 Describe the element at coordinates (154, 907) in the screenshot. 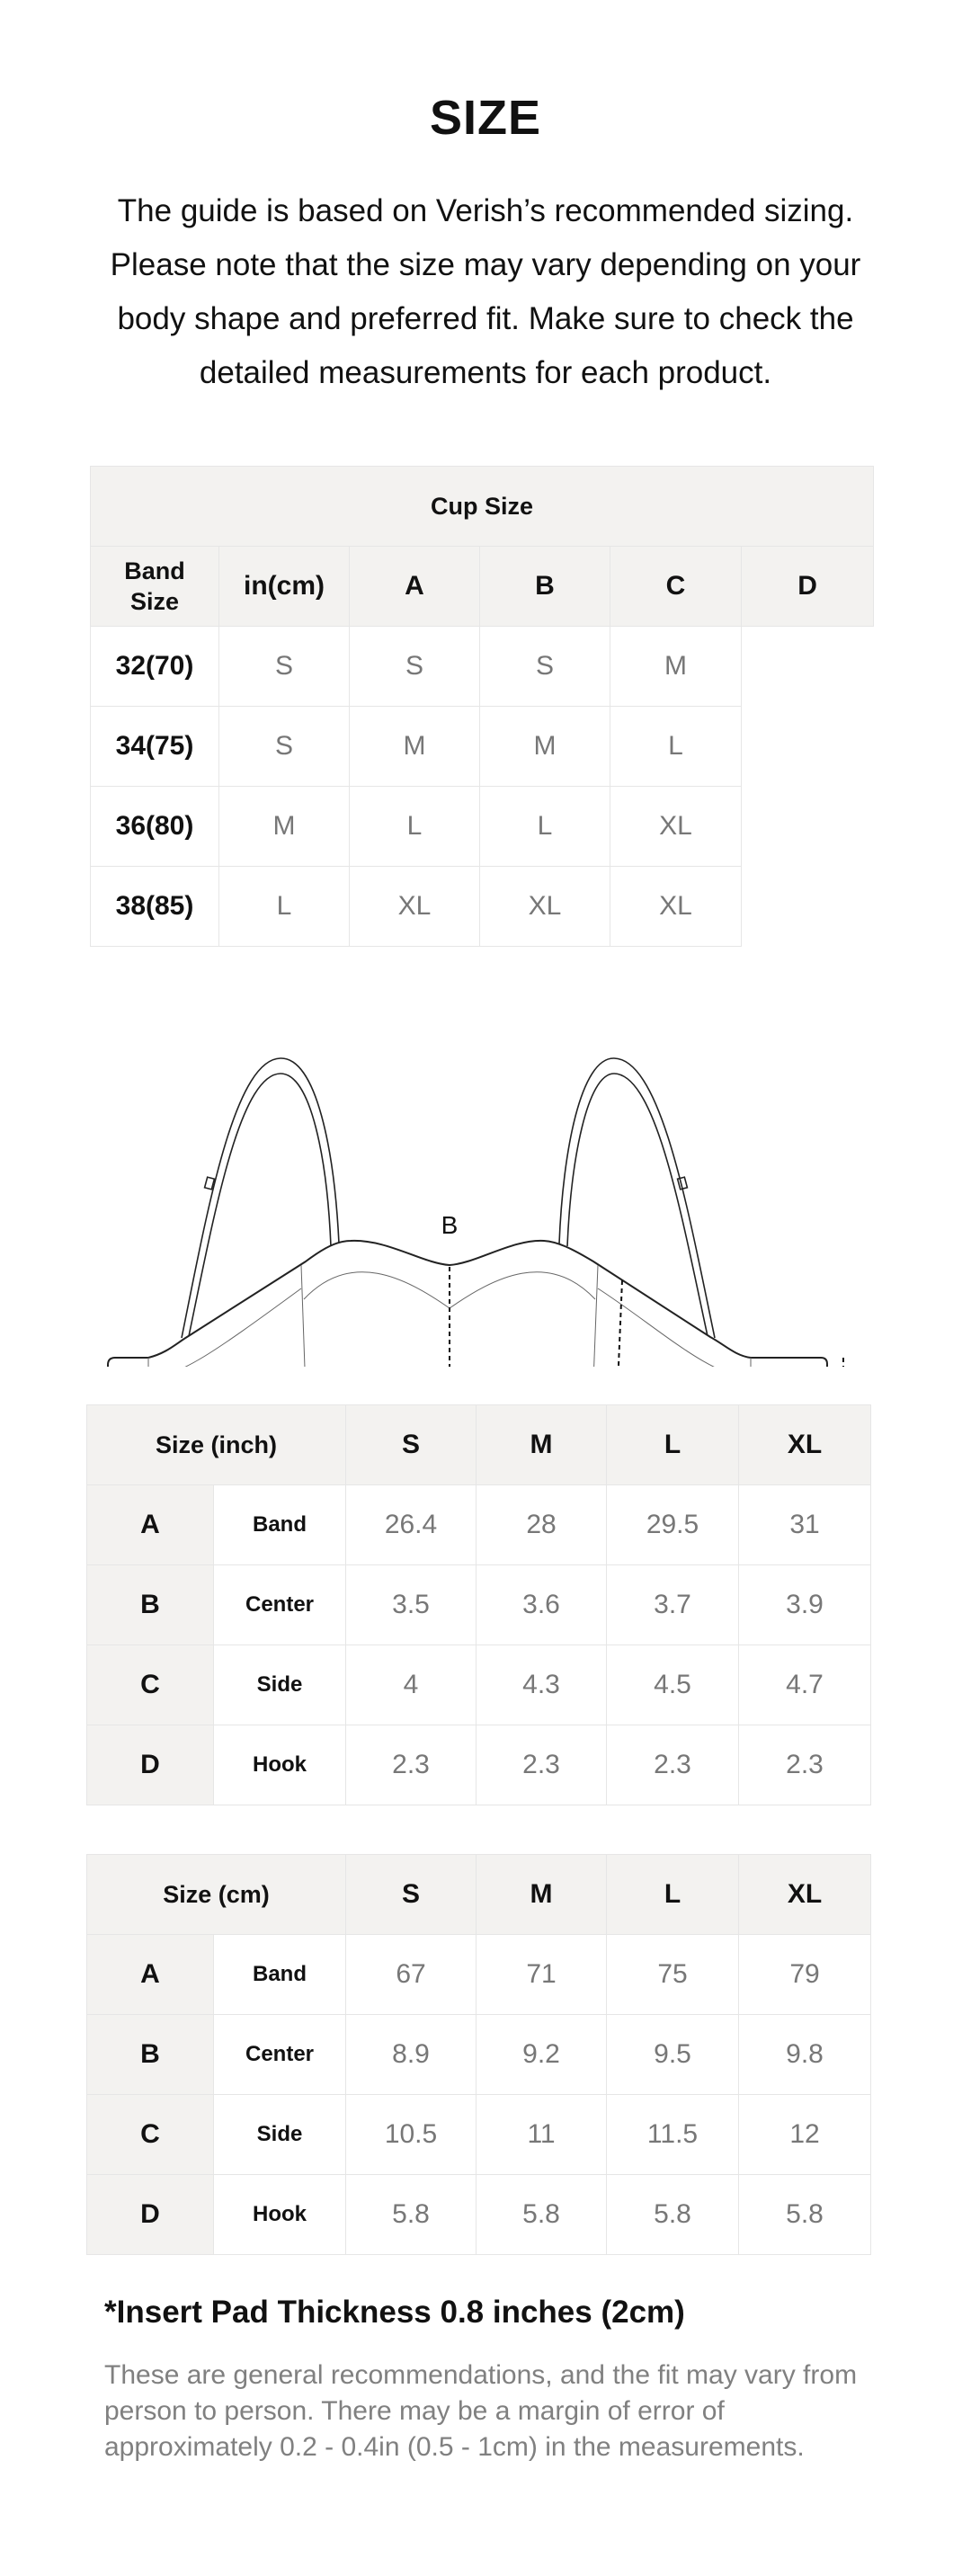

I see `band-size-cell: 38(85)` at that location.